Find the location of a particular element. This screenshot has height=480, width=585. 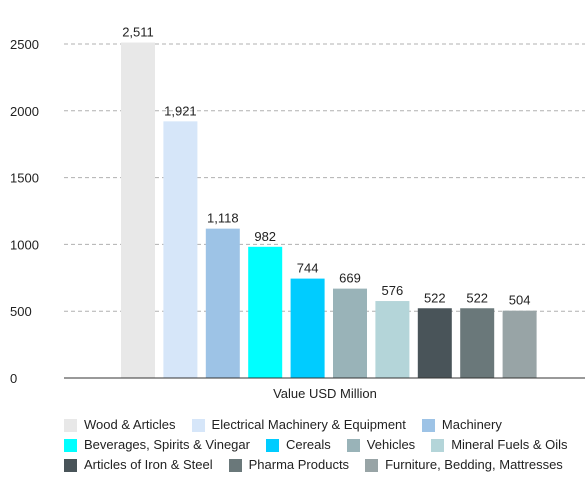

legend-item: Beverages, Spirits & Vinegar is located at coordinates (157, 445).